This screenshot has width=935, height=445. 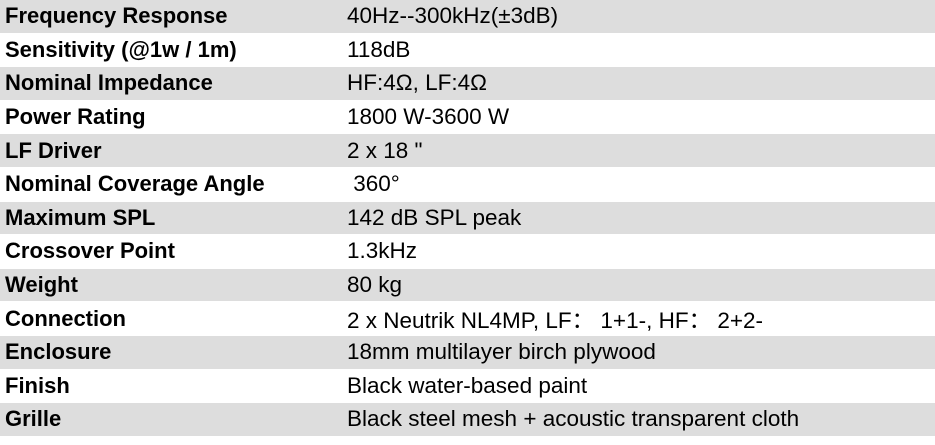 What do you see at coordinates (65, 318) in the screenshot?
I see `spec-label: Connection` at bounding box center [65, 318].